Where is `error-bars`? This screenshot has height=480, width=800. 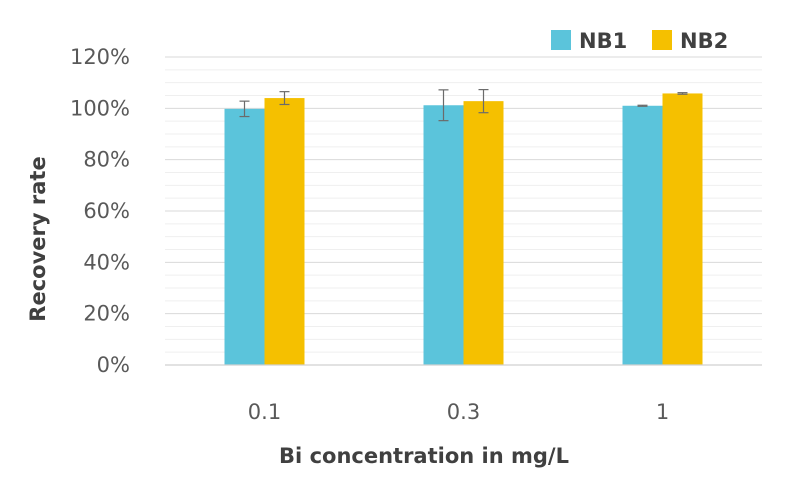 error-bars is located at coordinates (463, 105).